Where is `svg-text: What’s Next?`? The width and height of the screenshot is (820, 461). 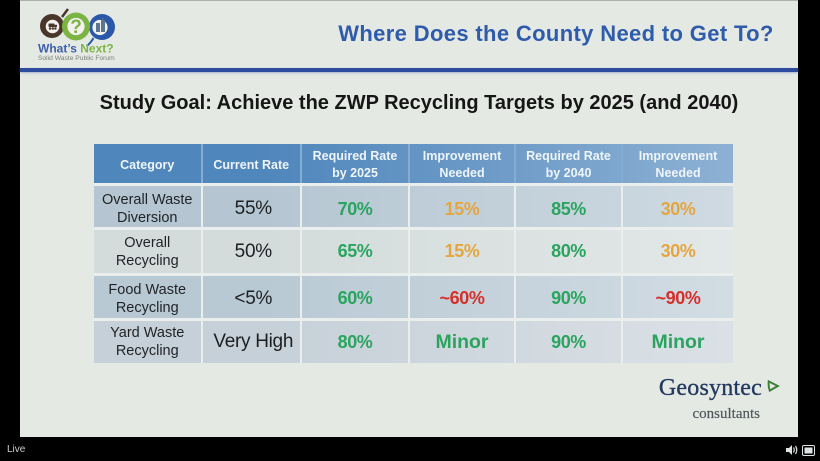
svg-text: What’s Next? is located at coordinates (76, 49).